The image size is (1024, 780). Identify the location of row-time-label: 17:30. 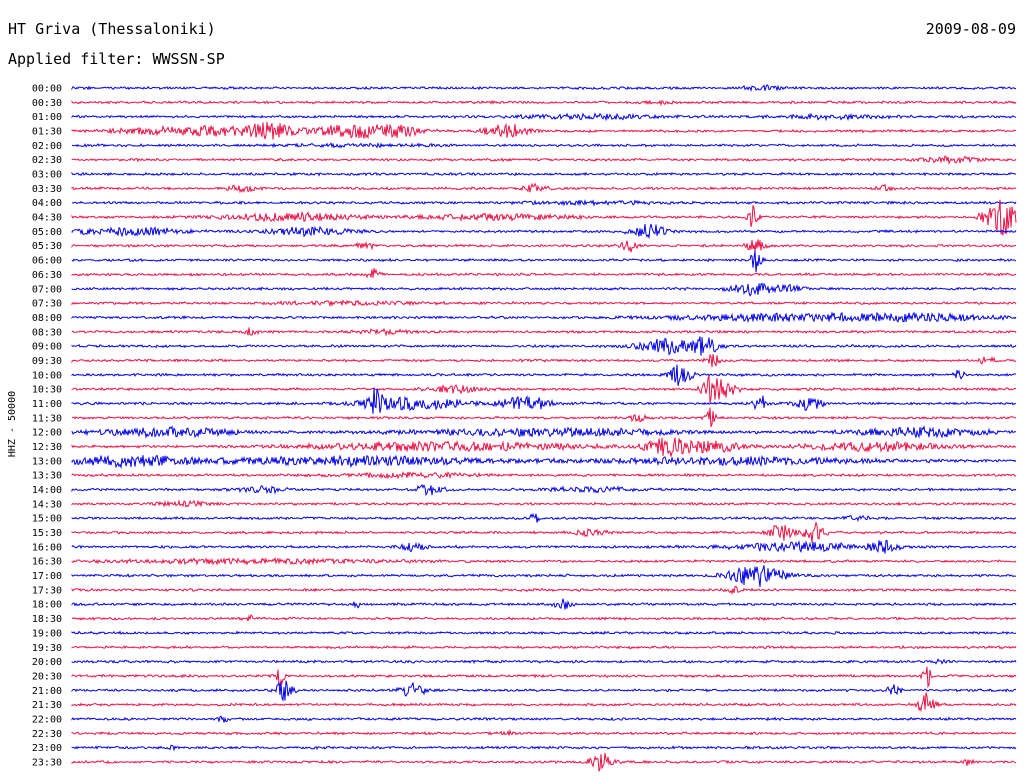
(47, 590).